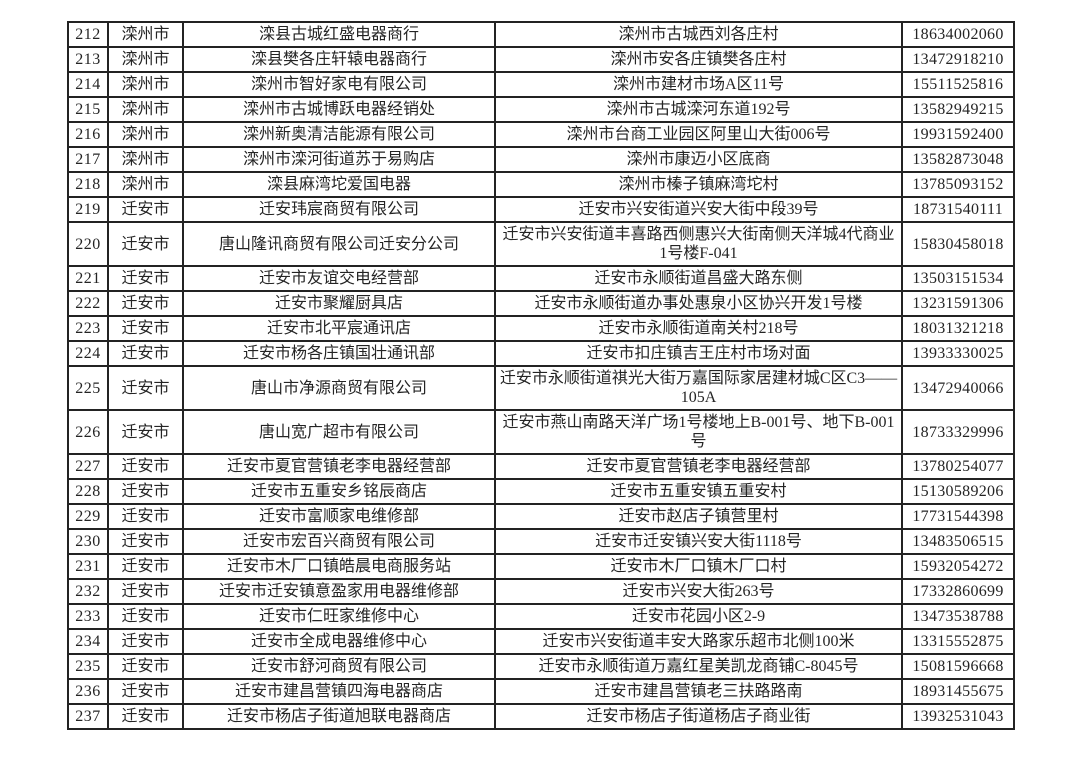  I want to click on business-name-cell: 唐山隆讯商贸有限公司迁安分公司, so click(339, 244).